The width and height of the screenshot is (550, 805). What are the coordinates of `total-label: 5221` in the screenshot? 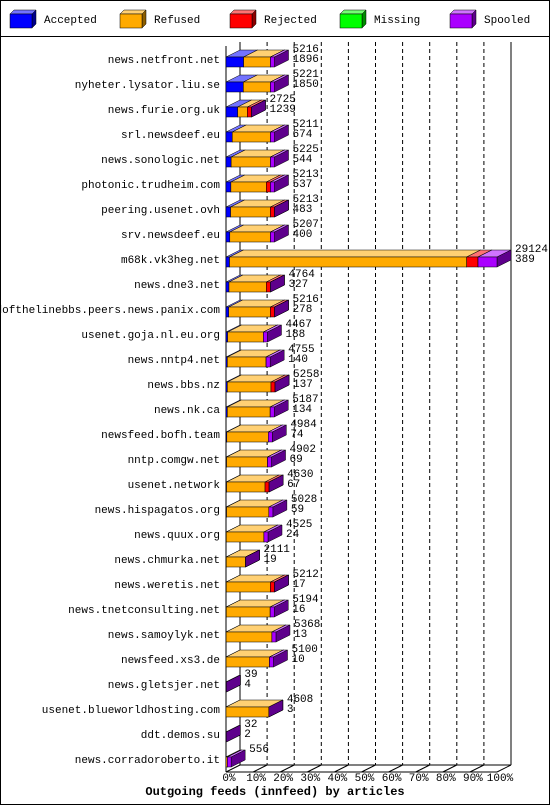 It's located at (306, 75).